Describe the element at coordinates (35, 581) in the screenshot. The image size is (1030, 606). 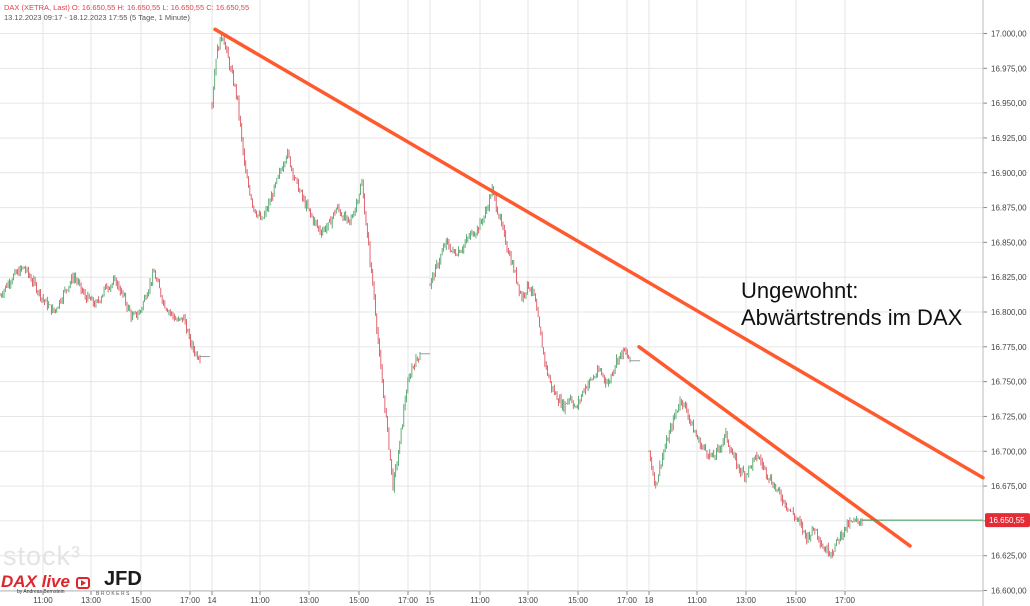
I see `dax-live-logo: DAX live` at that location.